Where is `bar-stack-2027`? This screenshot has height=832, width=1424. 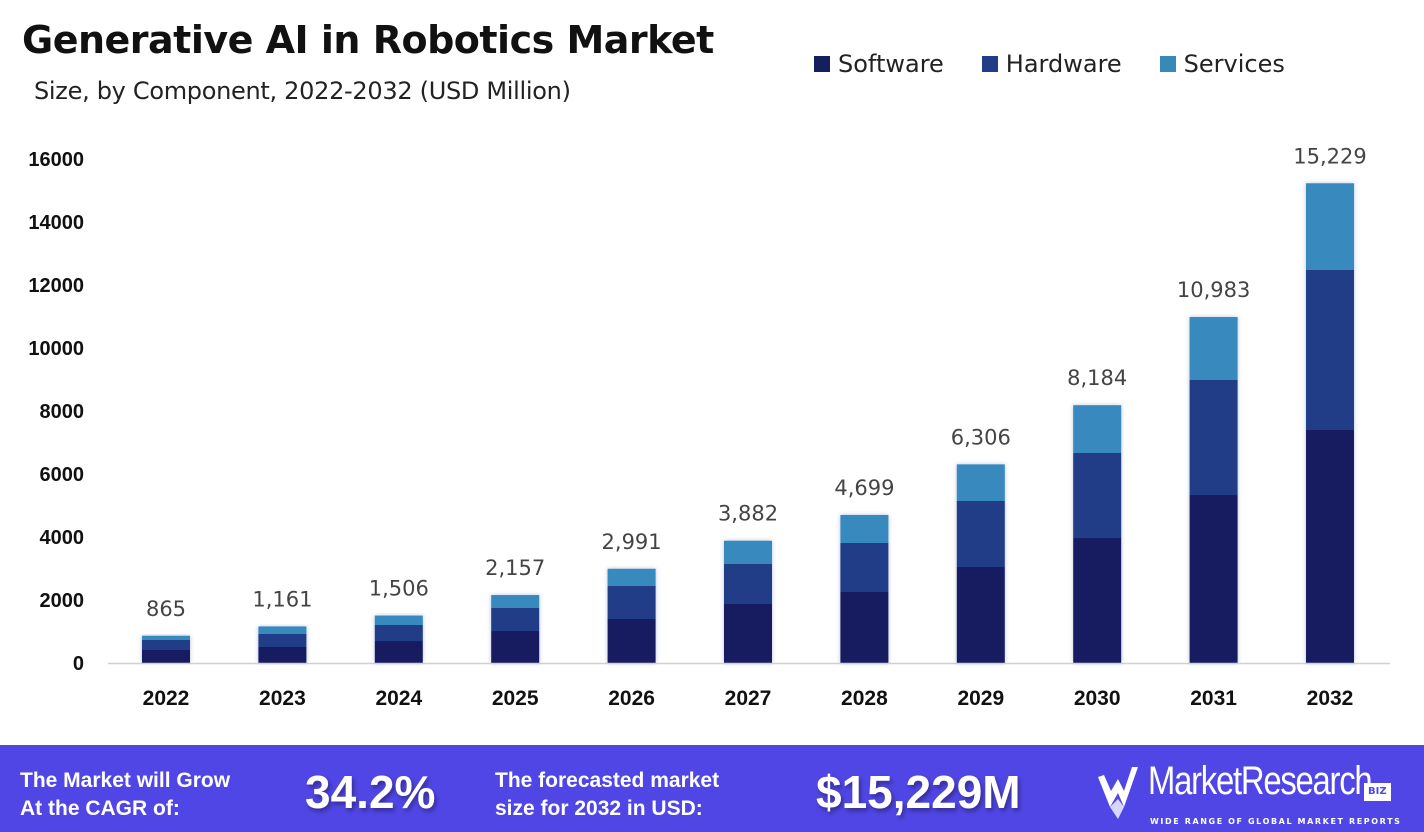 bar-stack-2027 is located at coordinates (748, 601).